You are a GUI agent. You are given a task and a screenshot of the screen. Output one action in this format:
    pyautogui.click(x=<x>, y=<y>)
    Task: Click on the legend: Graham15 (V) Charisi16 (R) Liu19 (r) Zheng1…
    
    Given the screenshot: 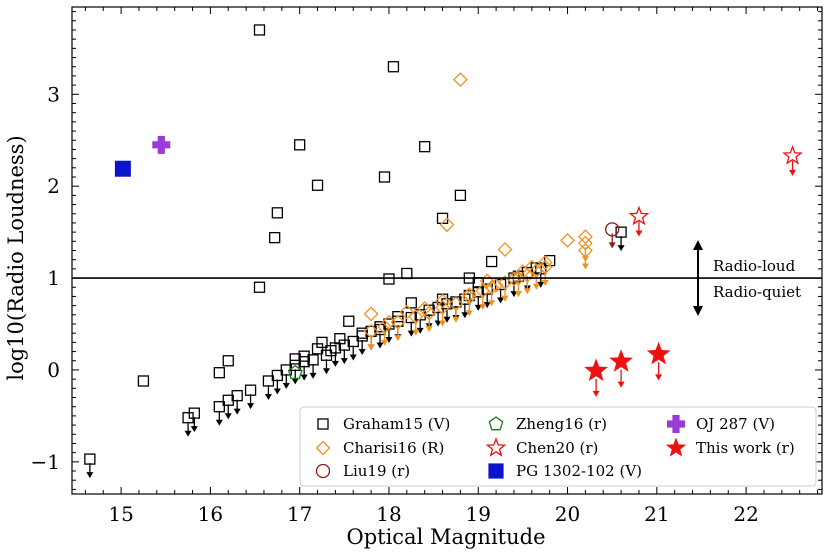 What is the action you would take?
    pyautogui.click(x=558, y=446)
    